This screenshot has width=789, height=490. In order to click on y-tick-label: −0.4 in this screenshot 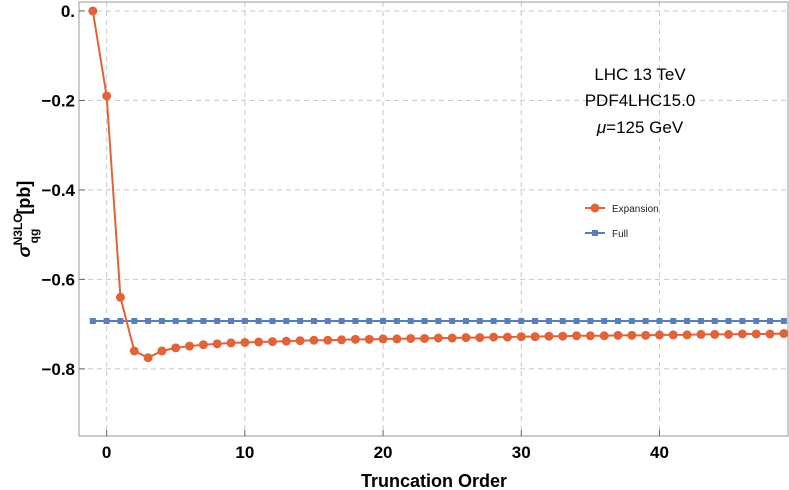, I will do `click(58, 190)`.